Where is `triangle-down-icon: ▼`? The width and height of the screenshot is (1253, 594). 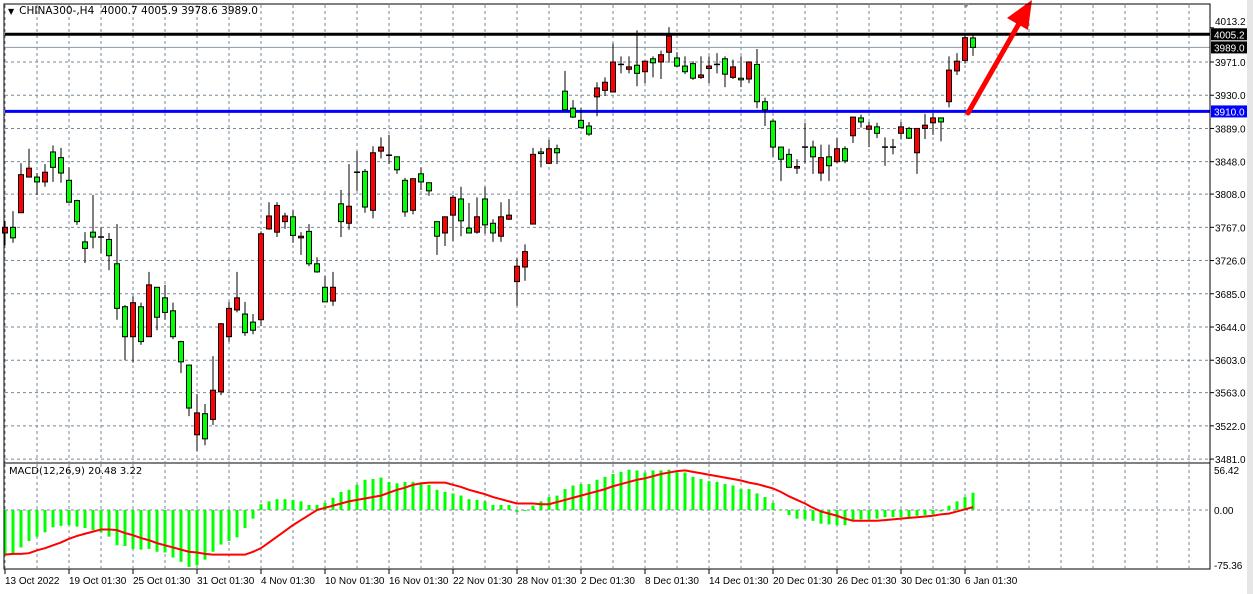
triangle-down-icon: ▼ is located at coordinates (11, 11).